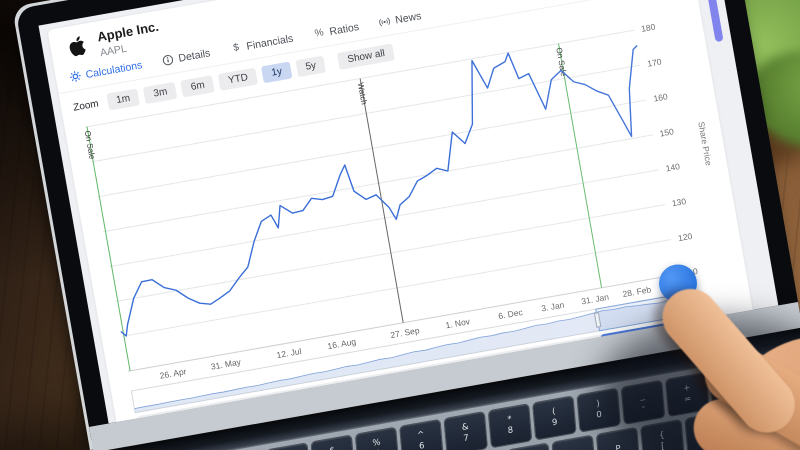  I want to click on nav-item-calculations: Calculations, so click(106, 71).